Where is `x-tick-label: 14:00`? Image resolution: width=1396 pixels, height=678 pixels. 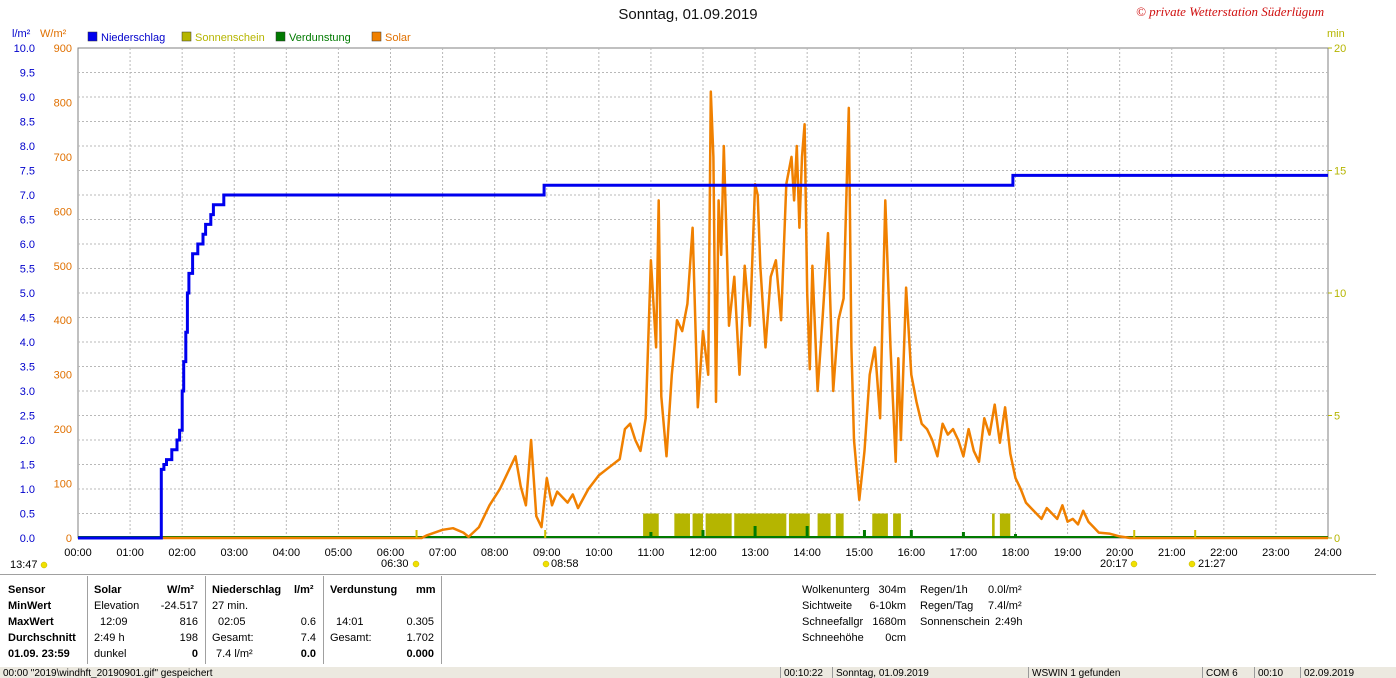 x-tick-label: 14:00 is located at coordinates (807, 553).